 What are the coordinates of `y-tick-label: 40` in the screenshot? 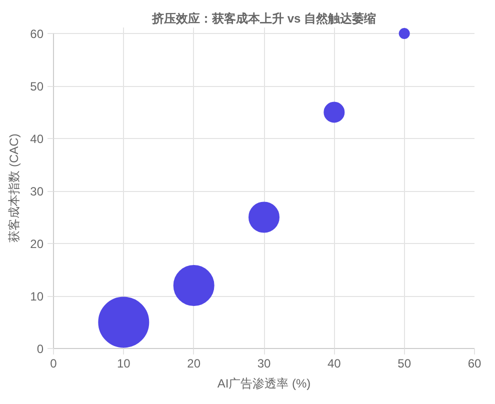 It's located at (37, 139).